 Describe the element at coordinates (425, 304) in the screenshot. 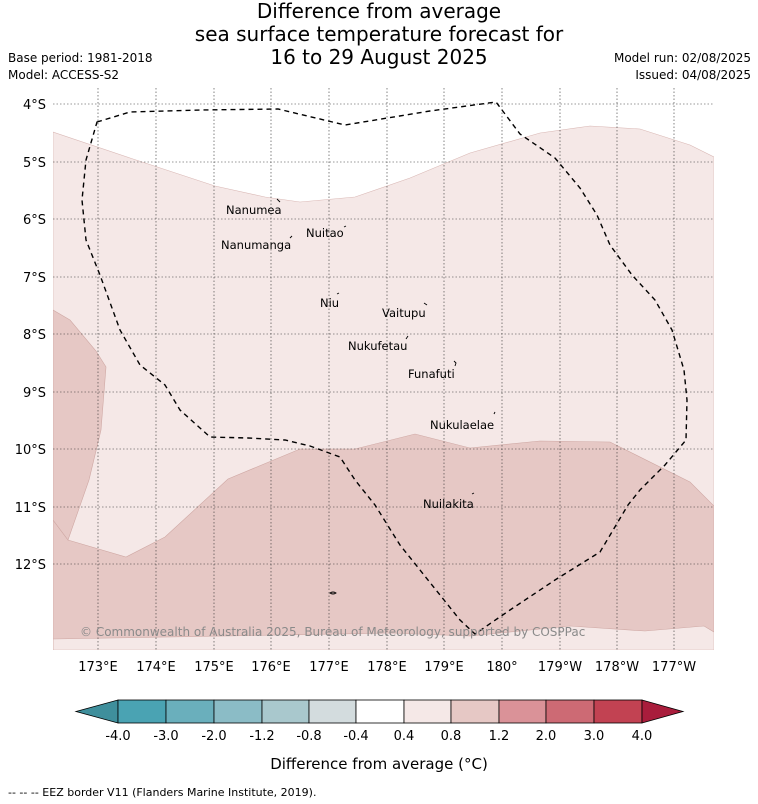

I see `island-vaitupu` at that location.